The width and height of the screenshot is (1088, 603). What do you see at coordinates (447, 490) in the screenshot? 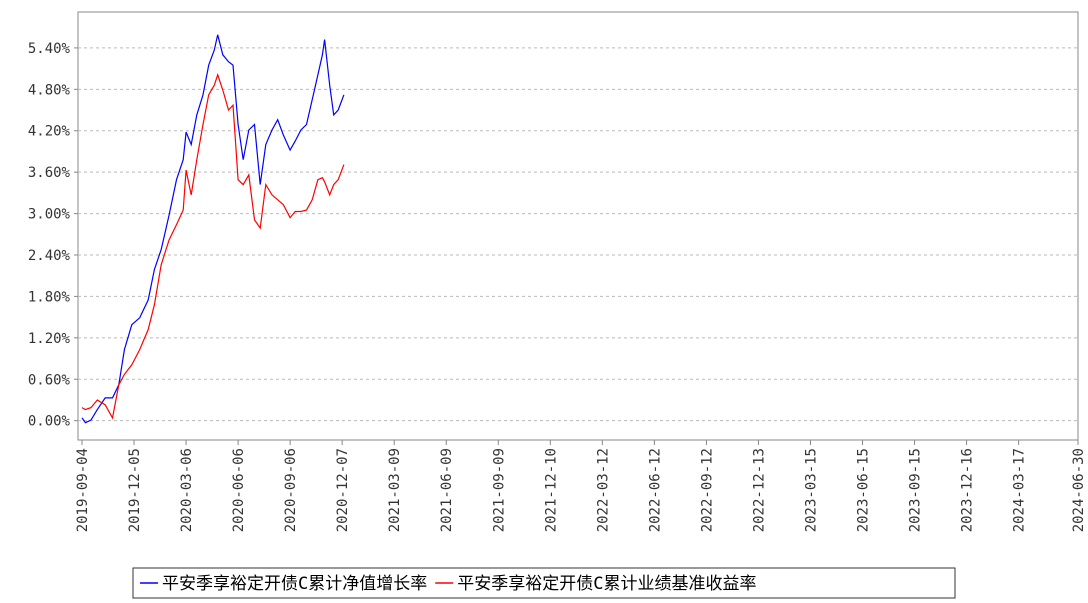
I see `x-tick-label: 2021-06-09` at bounding box center [447, 490].